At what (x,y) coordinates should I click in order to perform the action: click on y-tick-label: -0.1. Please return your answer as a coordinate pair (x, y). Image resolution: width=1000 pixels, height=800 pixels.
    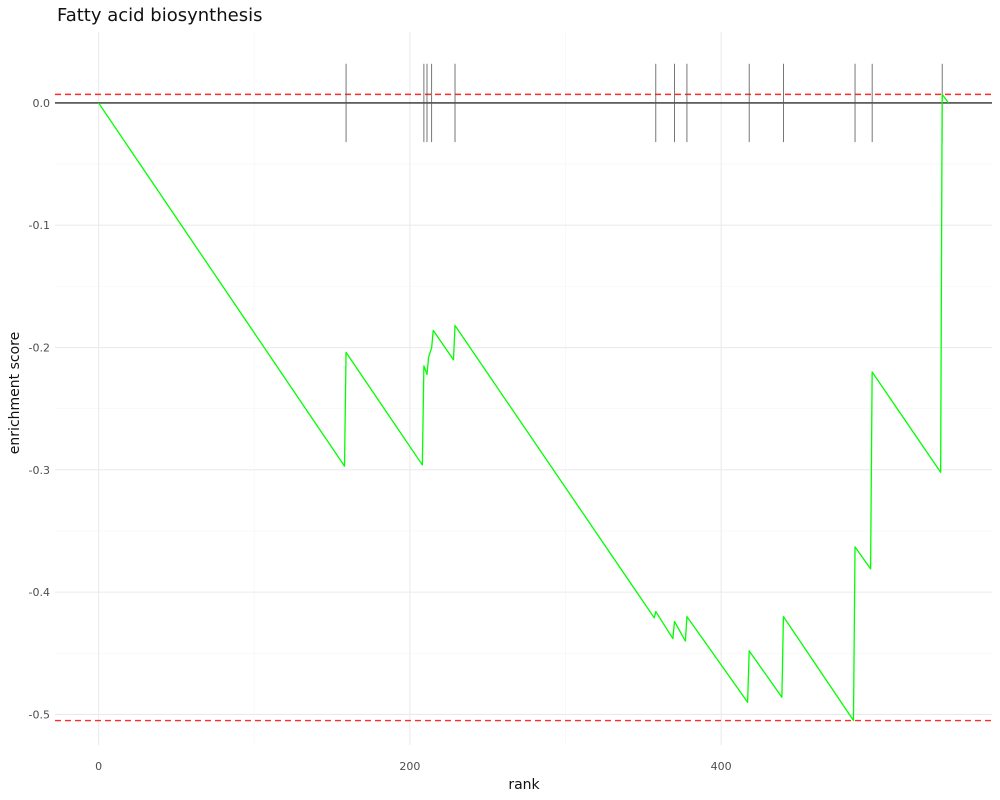
    Looking at the image, I should click on (39, 225).